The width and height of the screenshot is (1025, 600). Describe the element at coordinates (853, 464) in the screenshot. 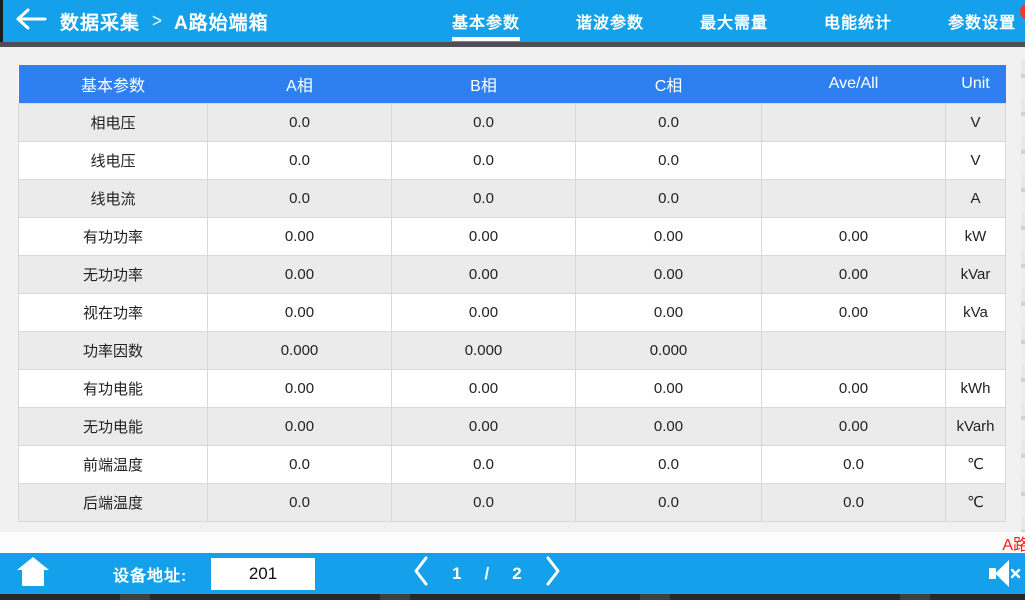

I see `value-ave: 0.0` at that location.